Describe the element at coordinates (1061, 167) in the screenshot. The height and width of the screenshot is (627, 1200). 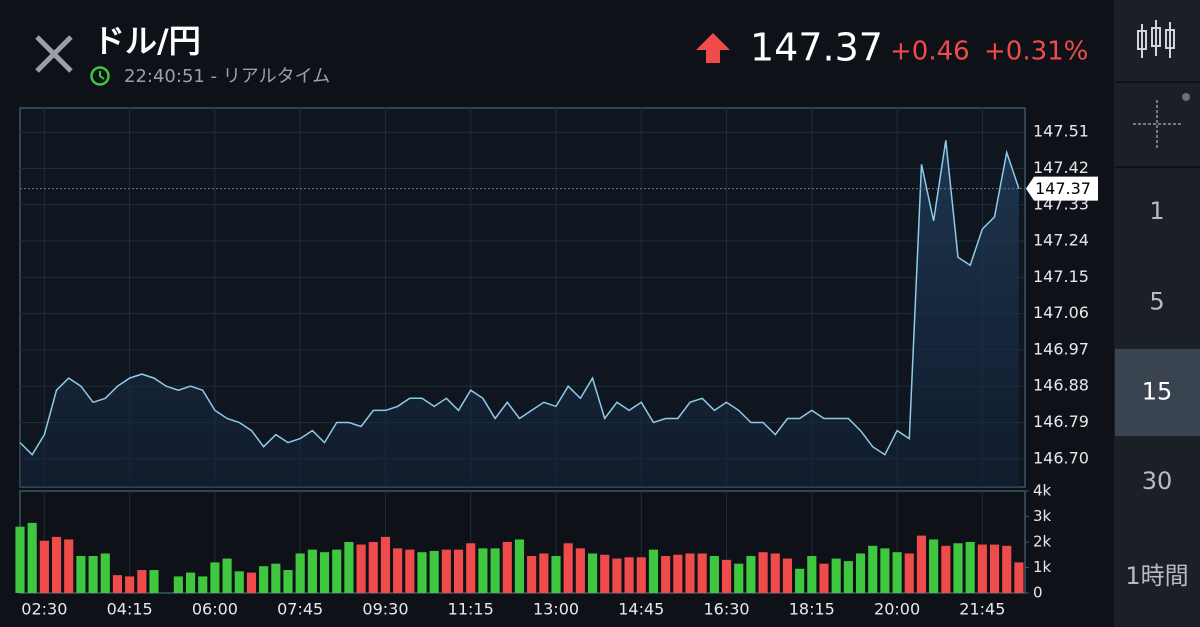
I see `y-tick-label: 147.42` at that location.